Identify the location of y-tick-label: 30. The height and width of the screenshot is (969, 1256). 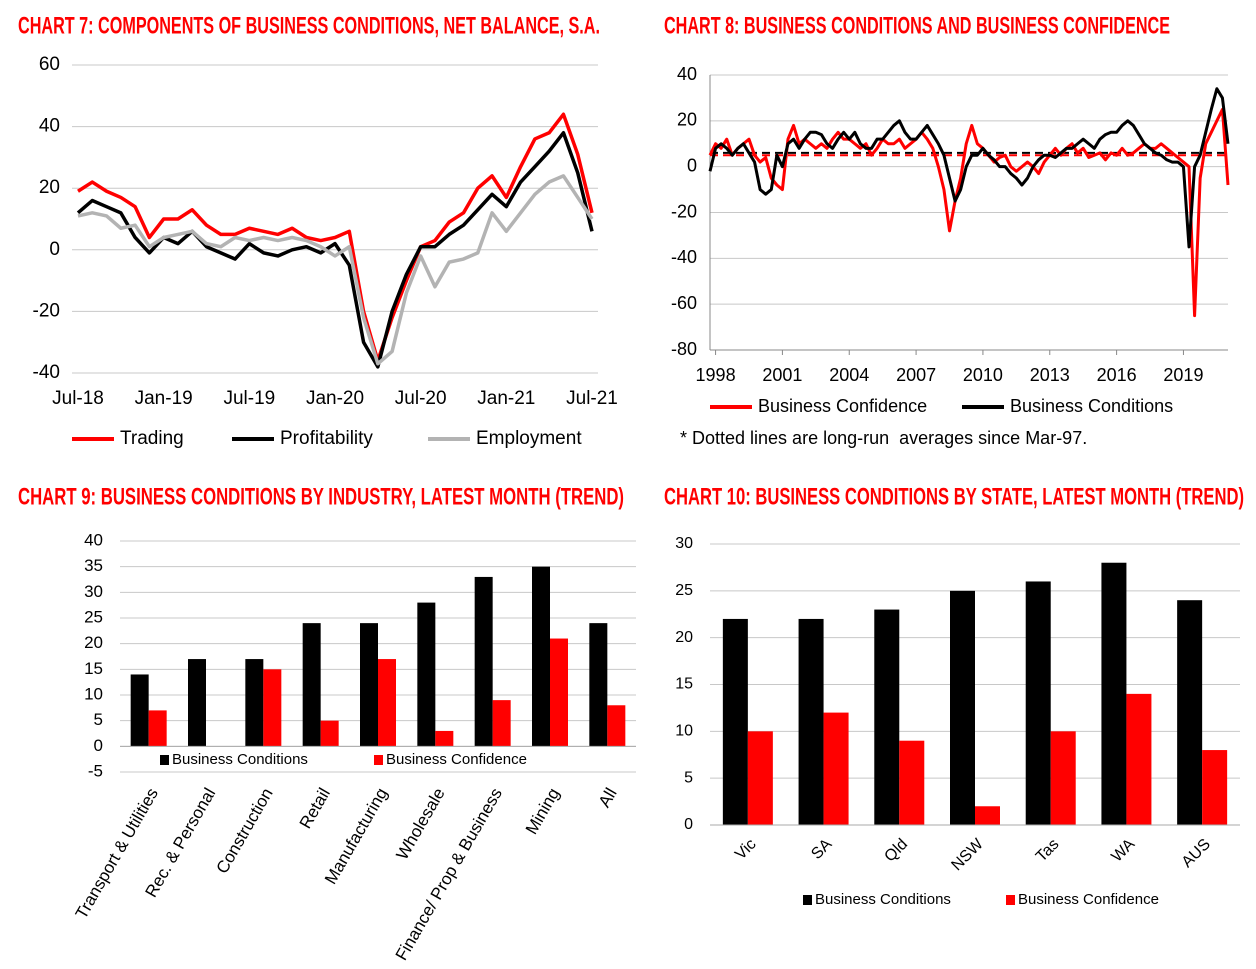
(93, 591).